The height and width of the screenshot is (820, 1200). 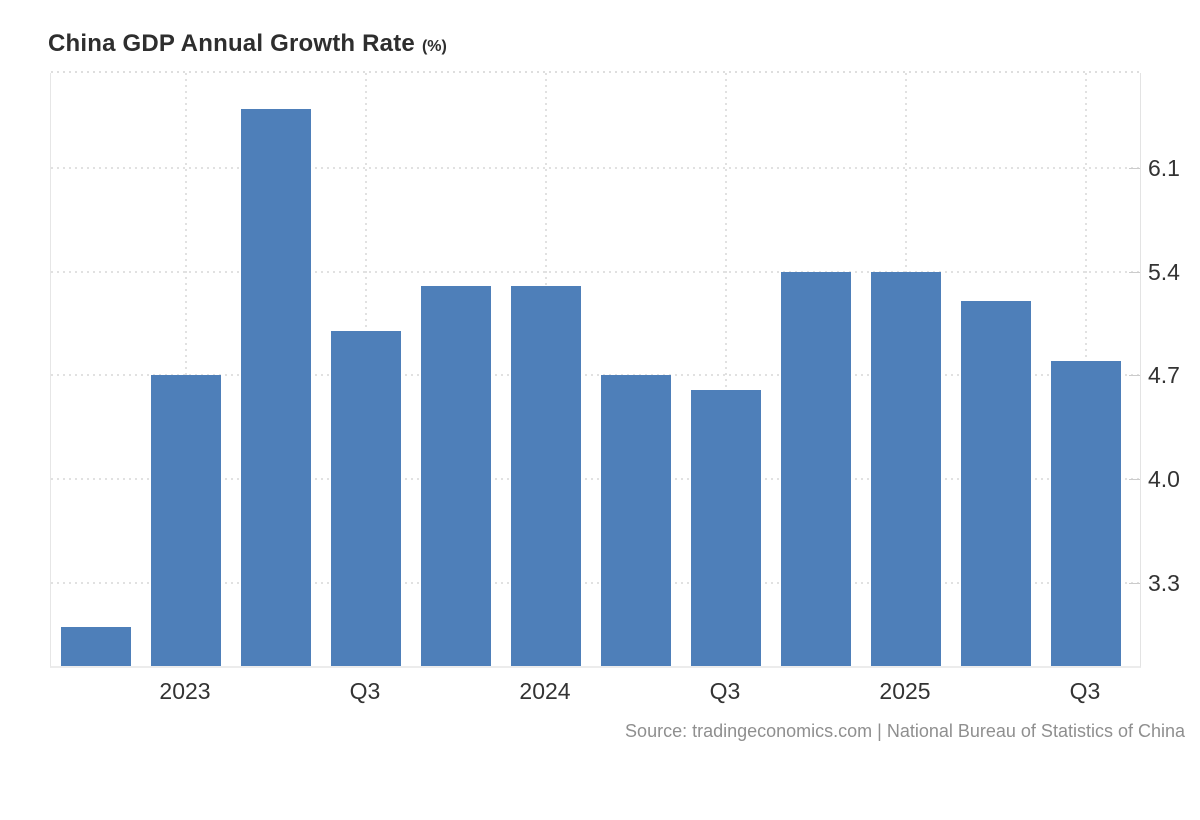 What do you see at coordinates (231, 43) in the screenshot?
I see `chart-title: China GDP Annual Growth Rate` at bounding box center [231, 43].